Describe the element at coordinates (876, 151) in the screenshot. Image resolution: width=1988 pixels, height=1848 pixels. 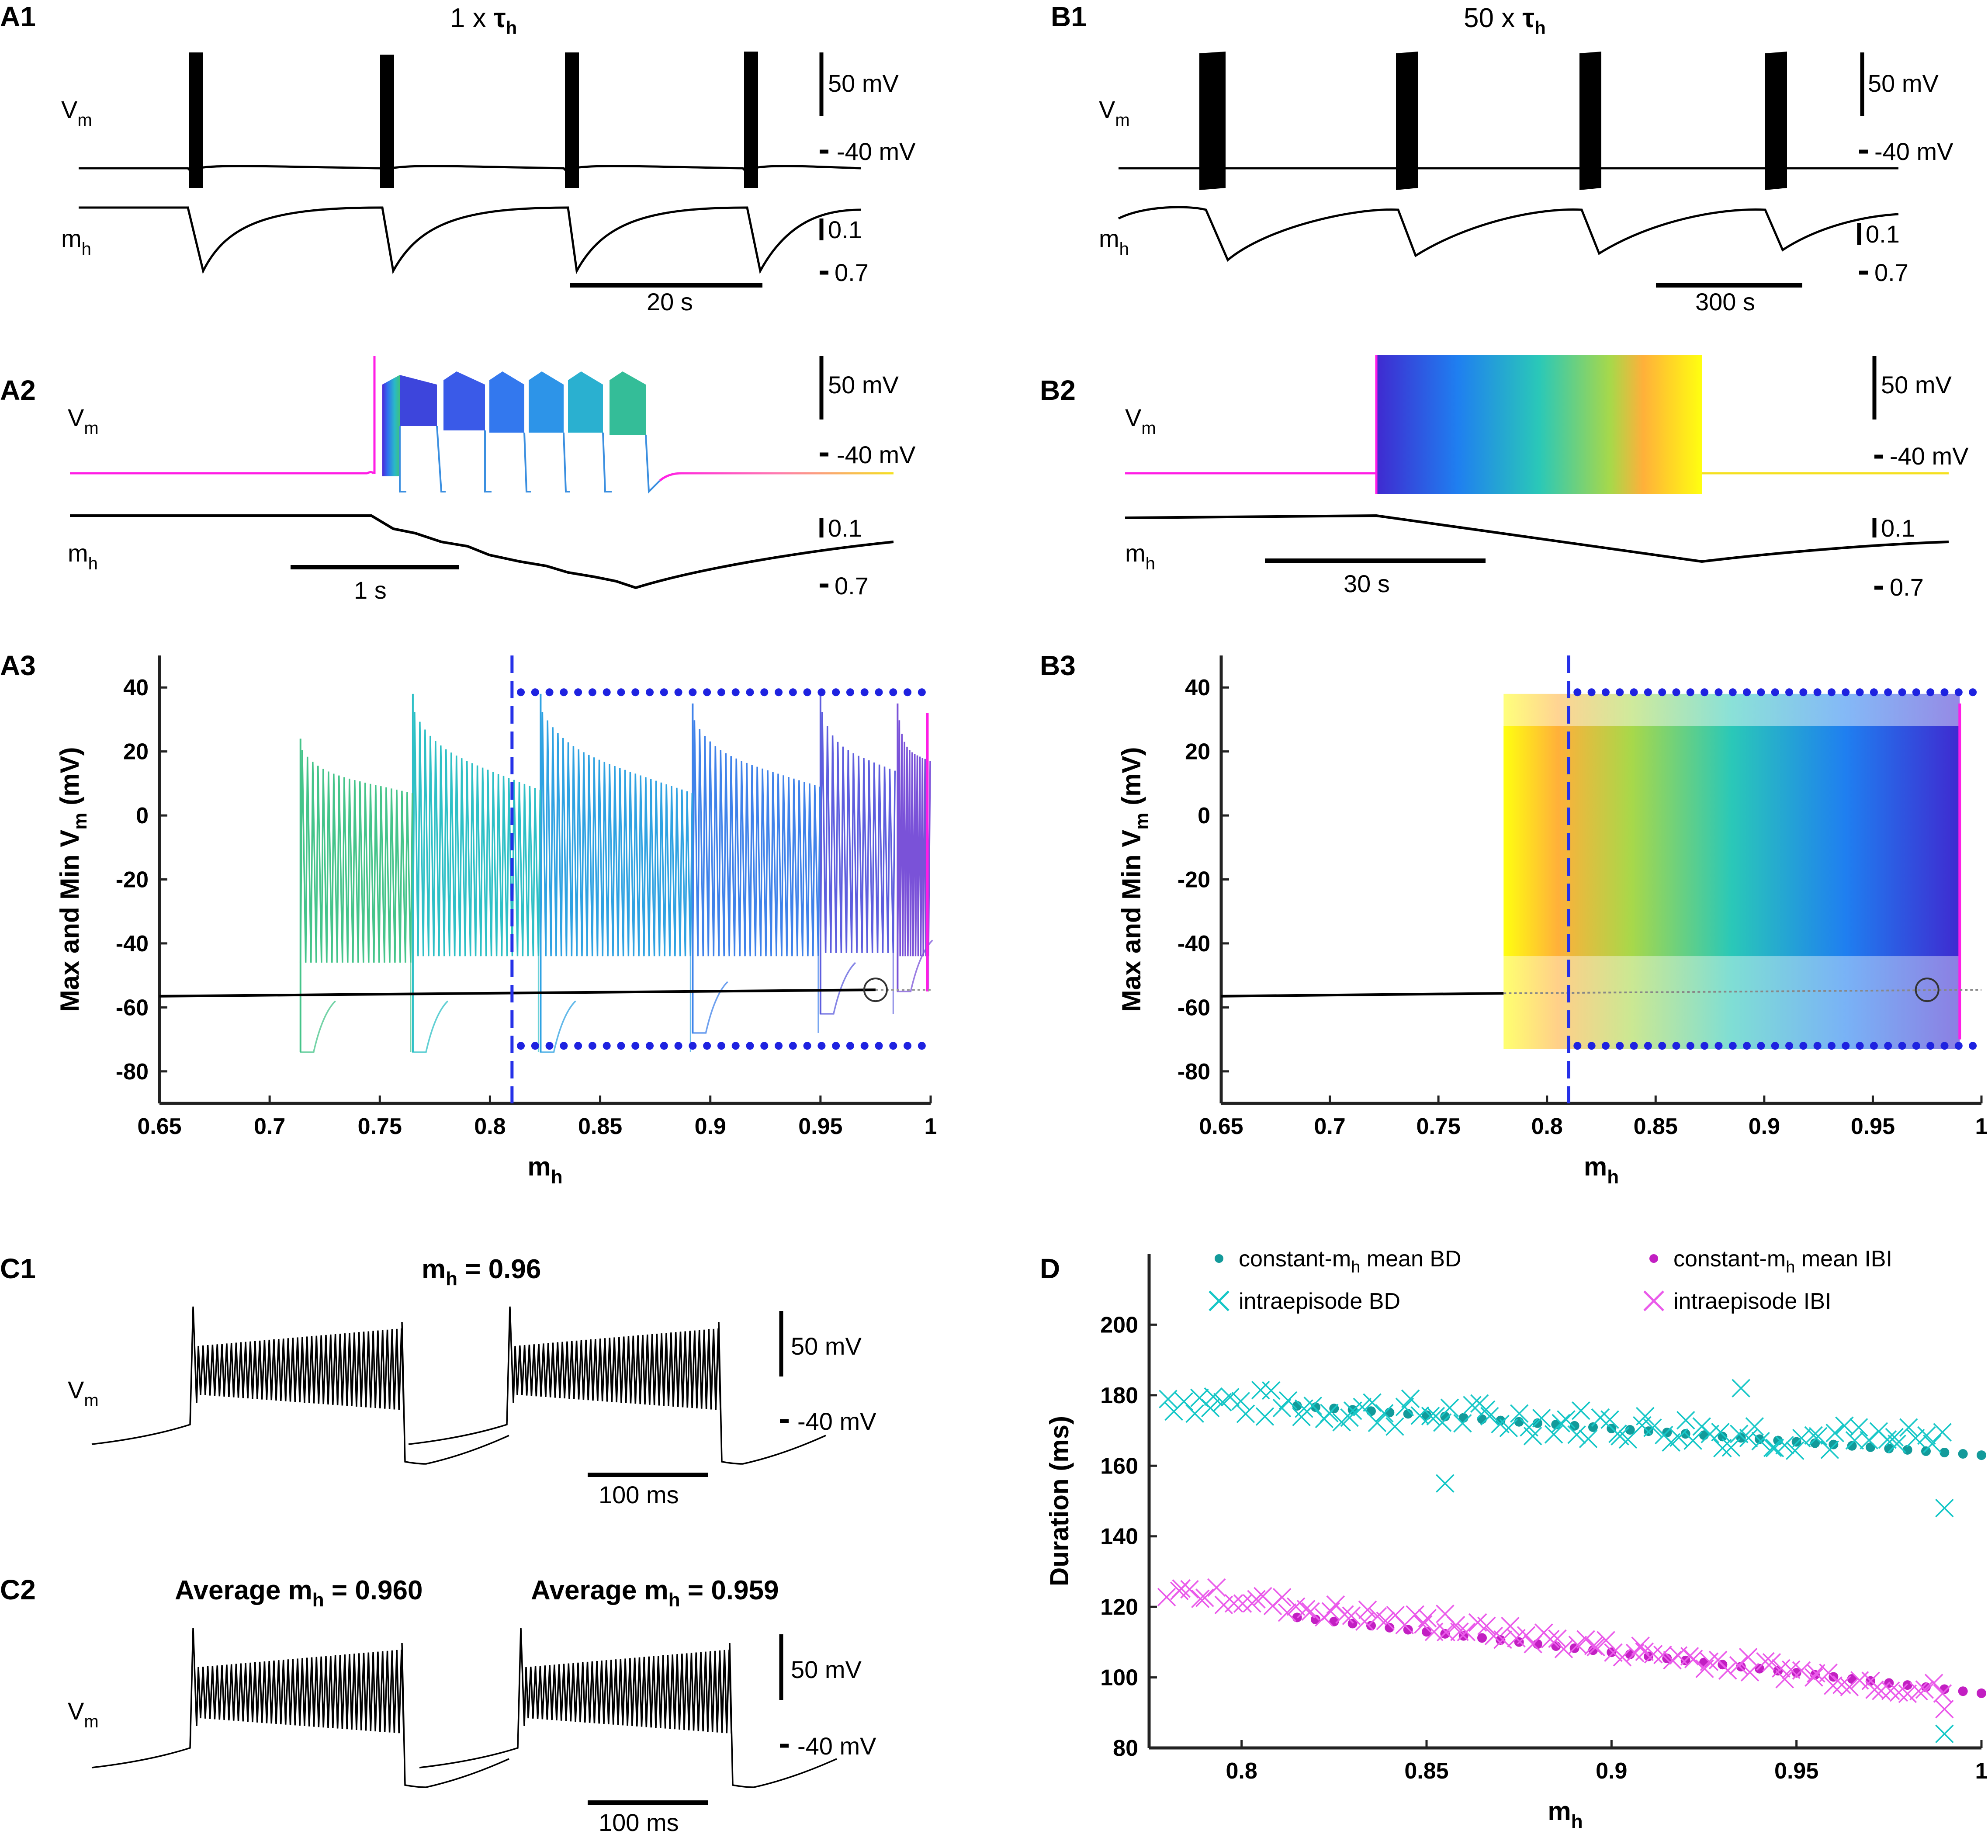
I see `ref-v-label-A1: -40 mV` at that location.